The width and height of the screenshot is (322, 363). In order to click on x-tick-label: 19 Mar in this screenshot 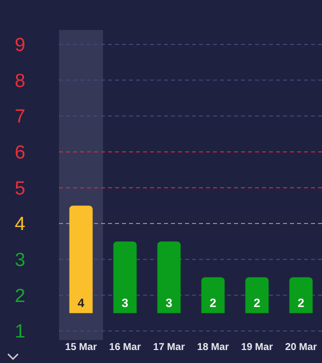, I will do `click(257, 347)`.